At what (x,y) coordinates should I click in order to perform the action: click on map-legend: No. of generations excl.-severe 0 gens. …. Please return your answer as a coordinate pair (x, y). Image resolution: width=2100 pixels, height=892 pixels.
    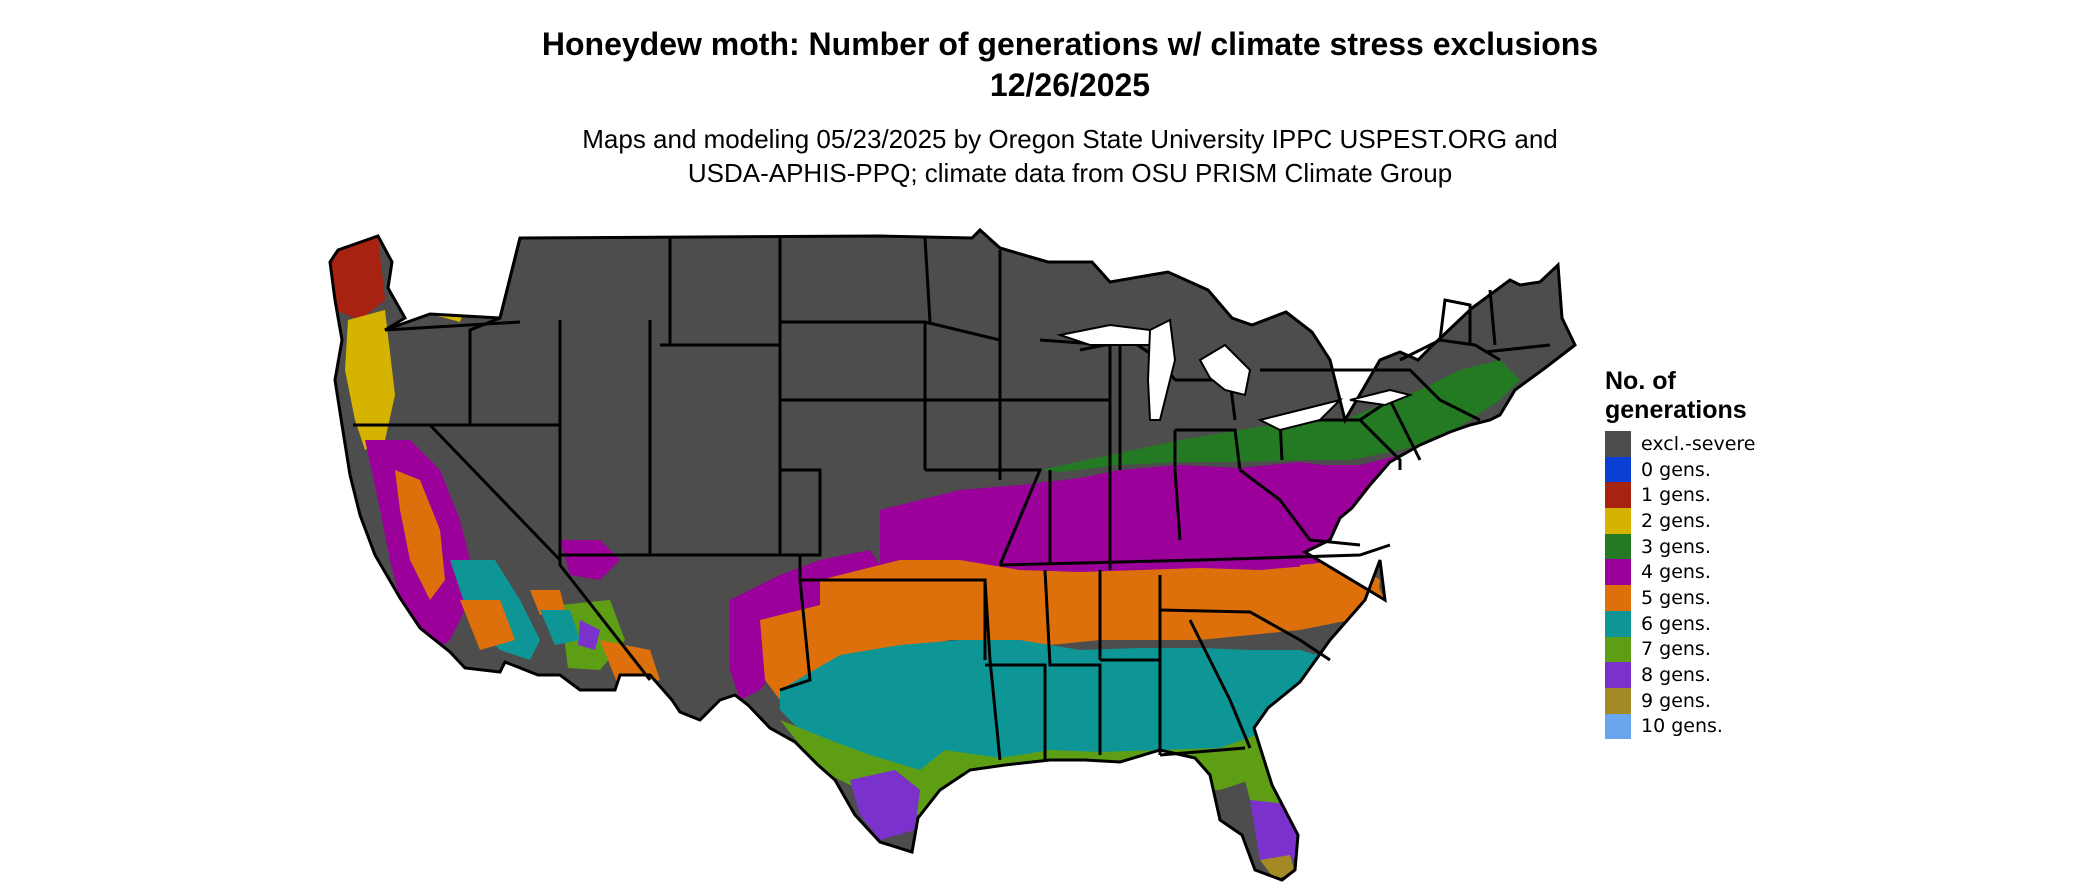
    Looking at the image, I should click on (1680, 553).